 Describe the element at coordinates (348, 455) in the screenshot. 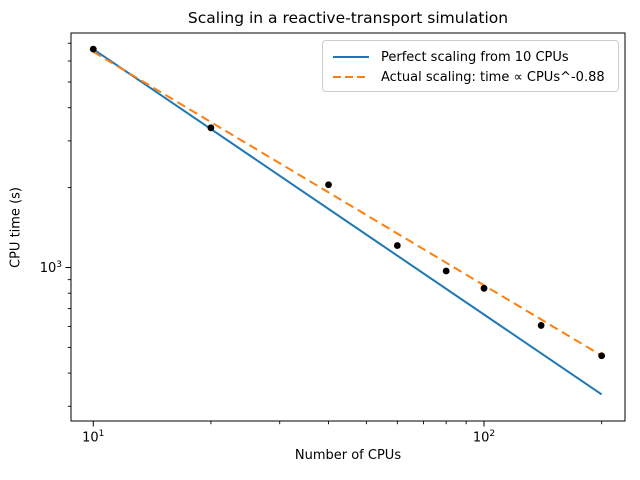

I see `x-axis-label: Number of CPUs` at that location.